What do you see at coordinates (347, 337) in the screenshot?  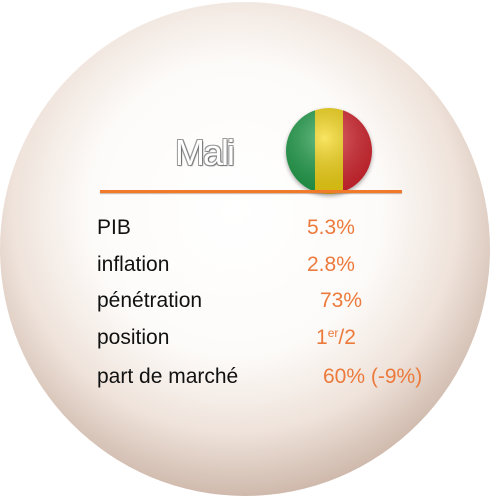 I see `value-rest: /2` at bounding box center [347, 337].